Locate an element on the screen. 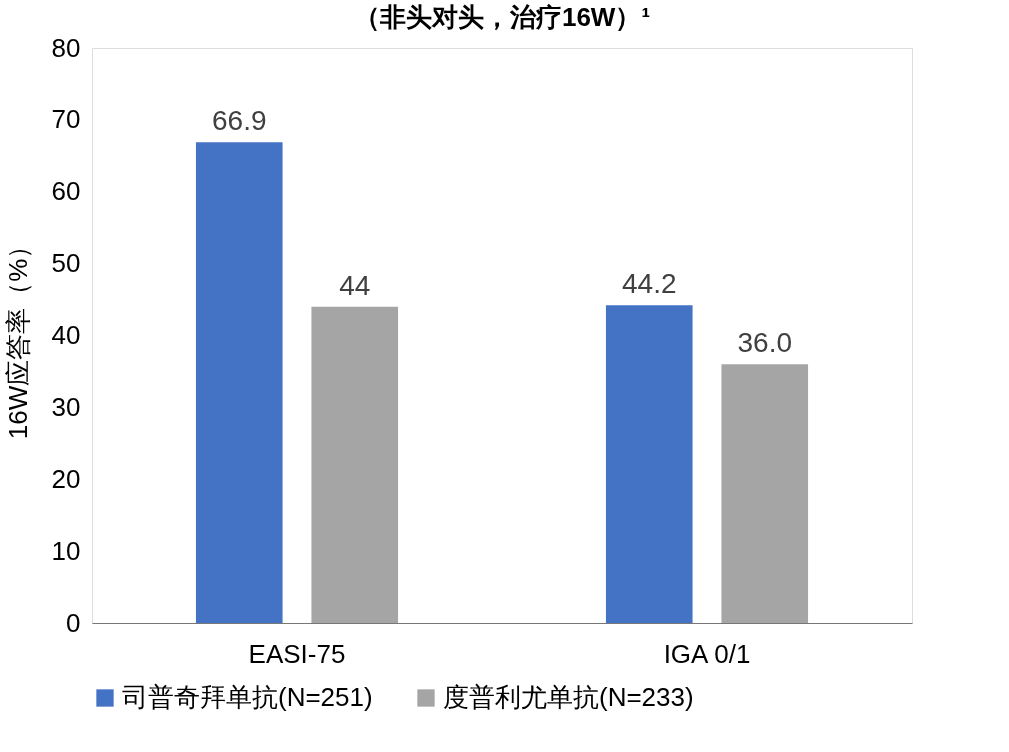  y-tick-label: 70 is located at coordinates (66, 119).